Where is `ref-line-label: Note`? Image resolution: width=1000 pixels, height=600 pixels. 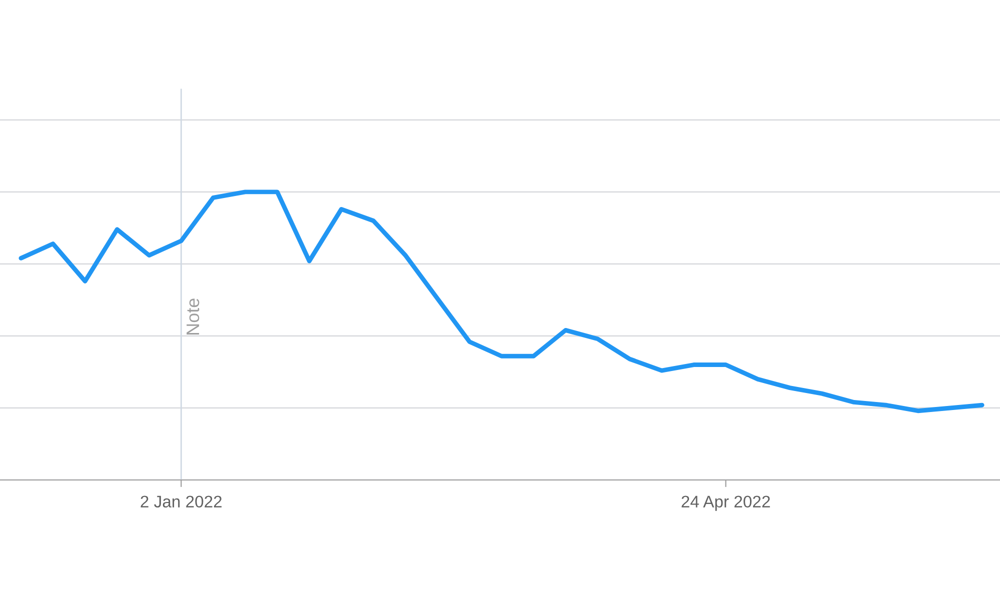 ref-line-label: Note is located at coordinates (193, 316).